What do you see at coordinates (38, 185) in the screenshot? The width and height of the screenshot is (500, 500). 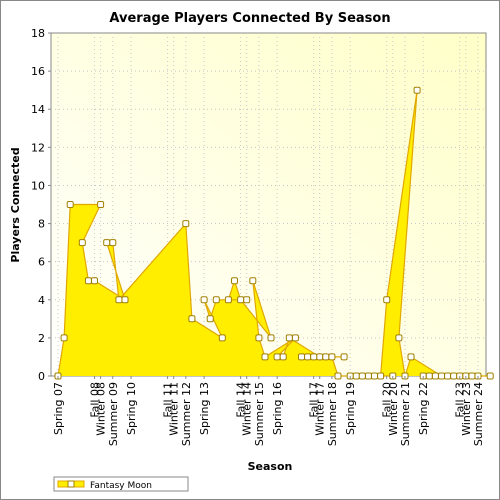 I see `y-tick-label: 10` at bounding box center [38, 185].